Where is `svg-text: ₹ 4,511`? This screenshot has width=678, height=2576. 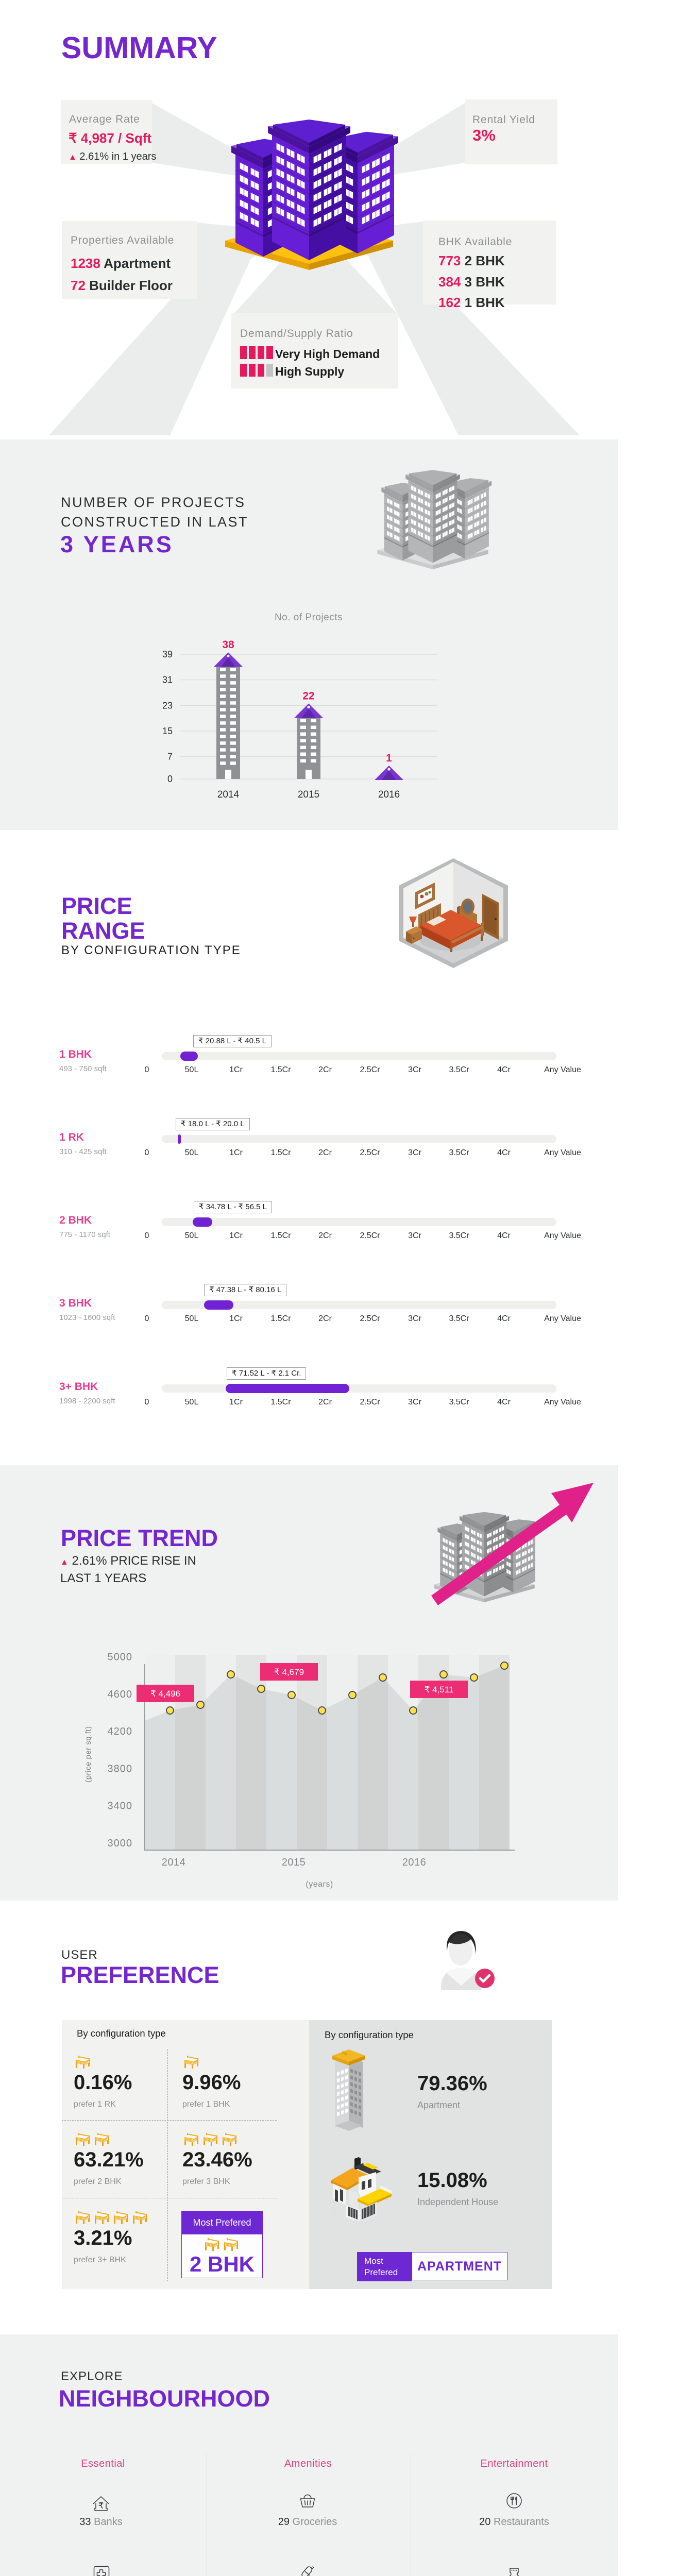 svg-text: ₹ 4,511 is located at coordinates (439, 1689).